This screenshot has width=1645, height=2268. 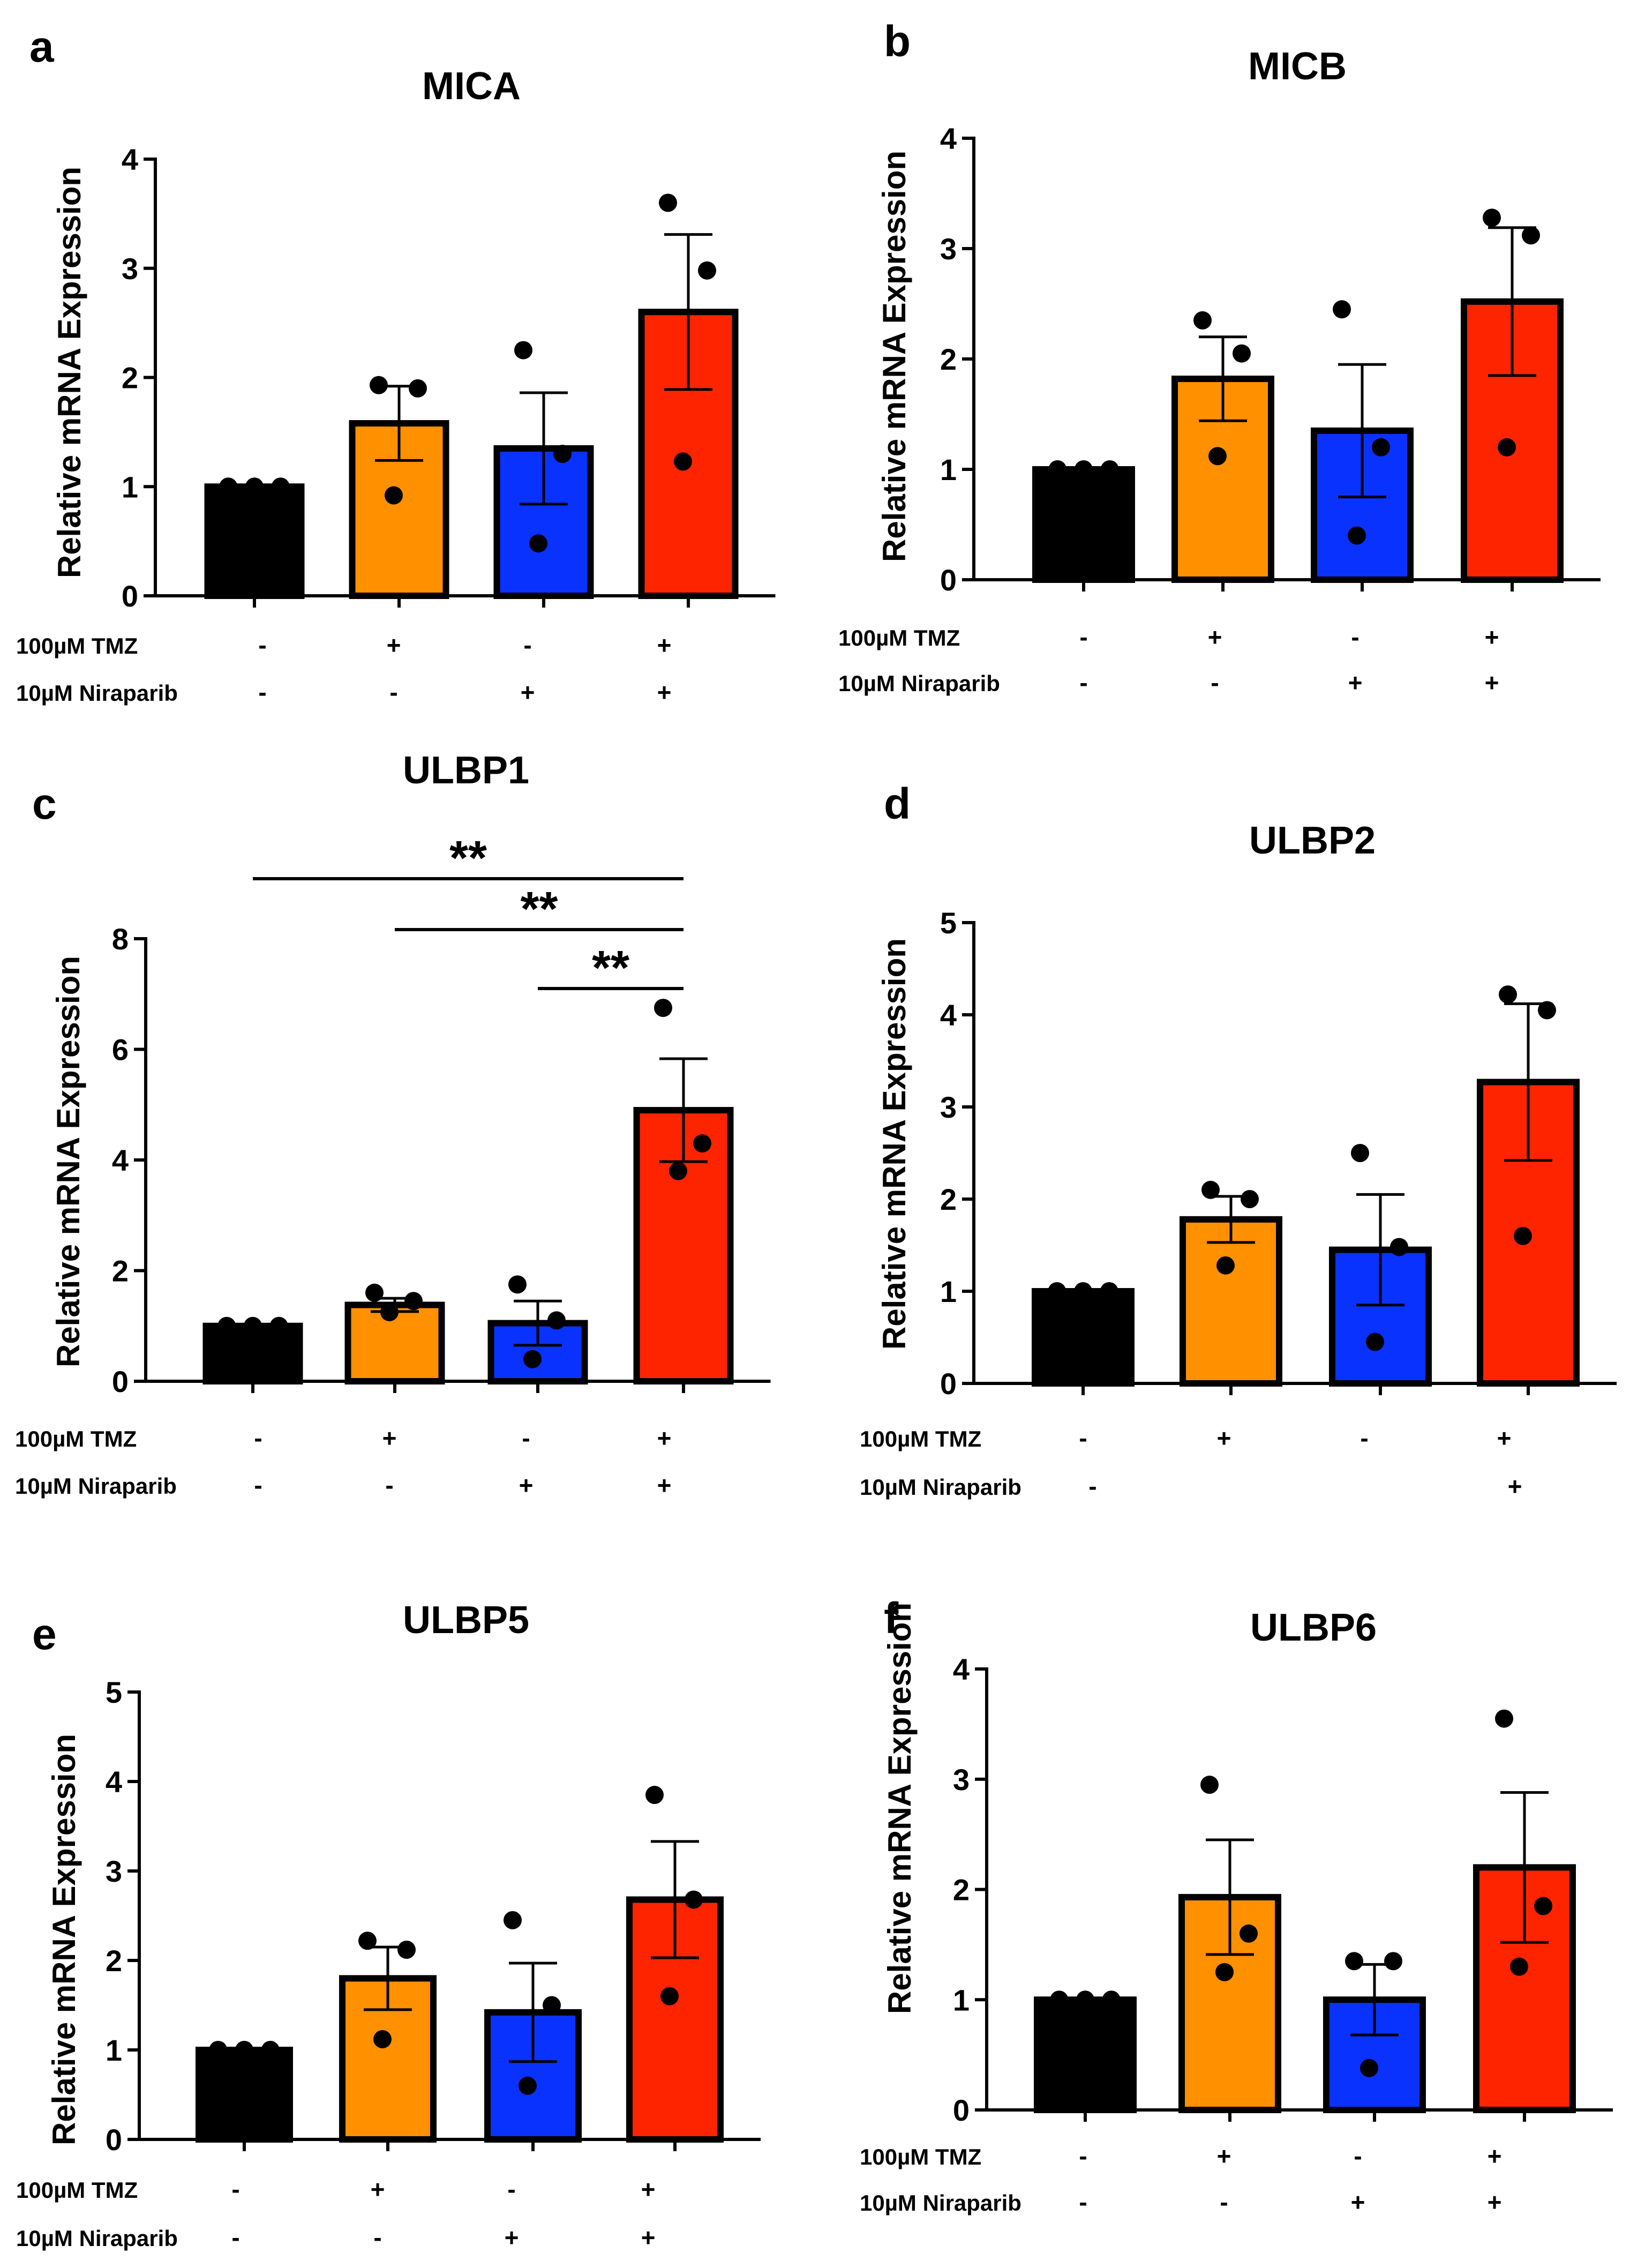 I want to click on panel-c-tmz-sign-2: +, so click(x=390, y=1438).